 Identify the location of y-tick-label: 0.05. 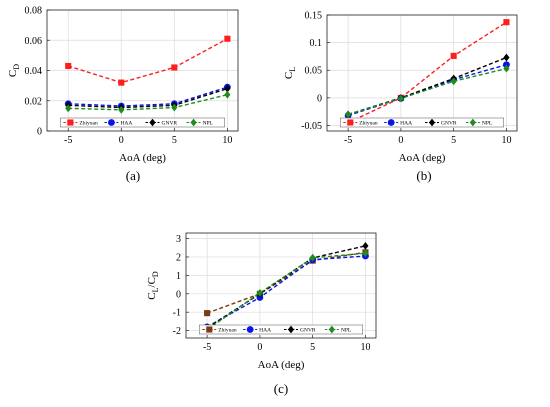
(314, 71).